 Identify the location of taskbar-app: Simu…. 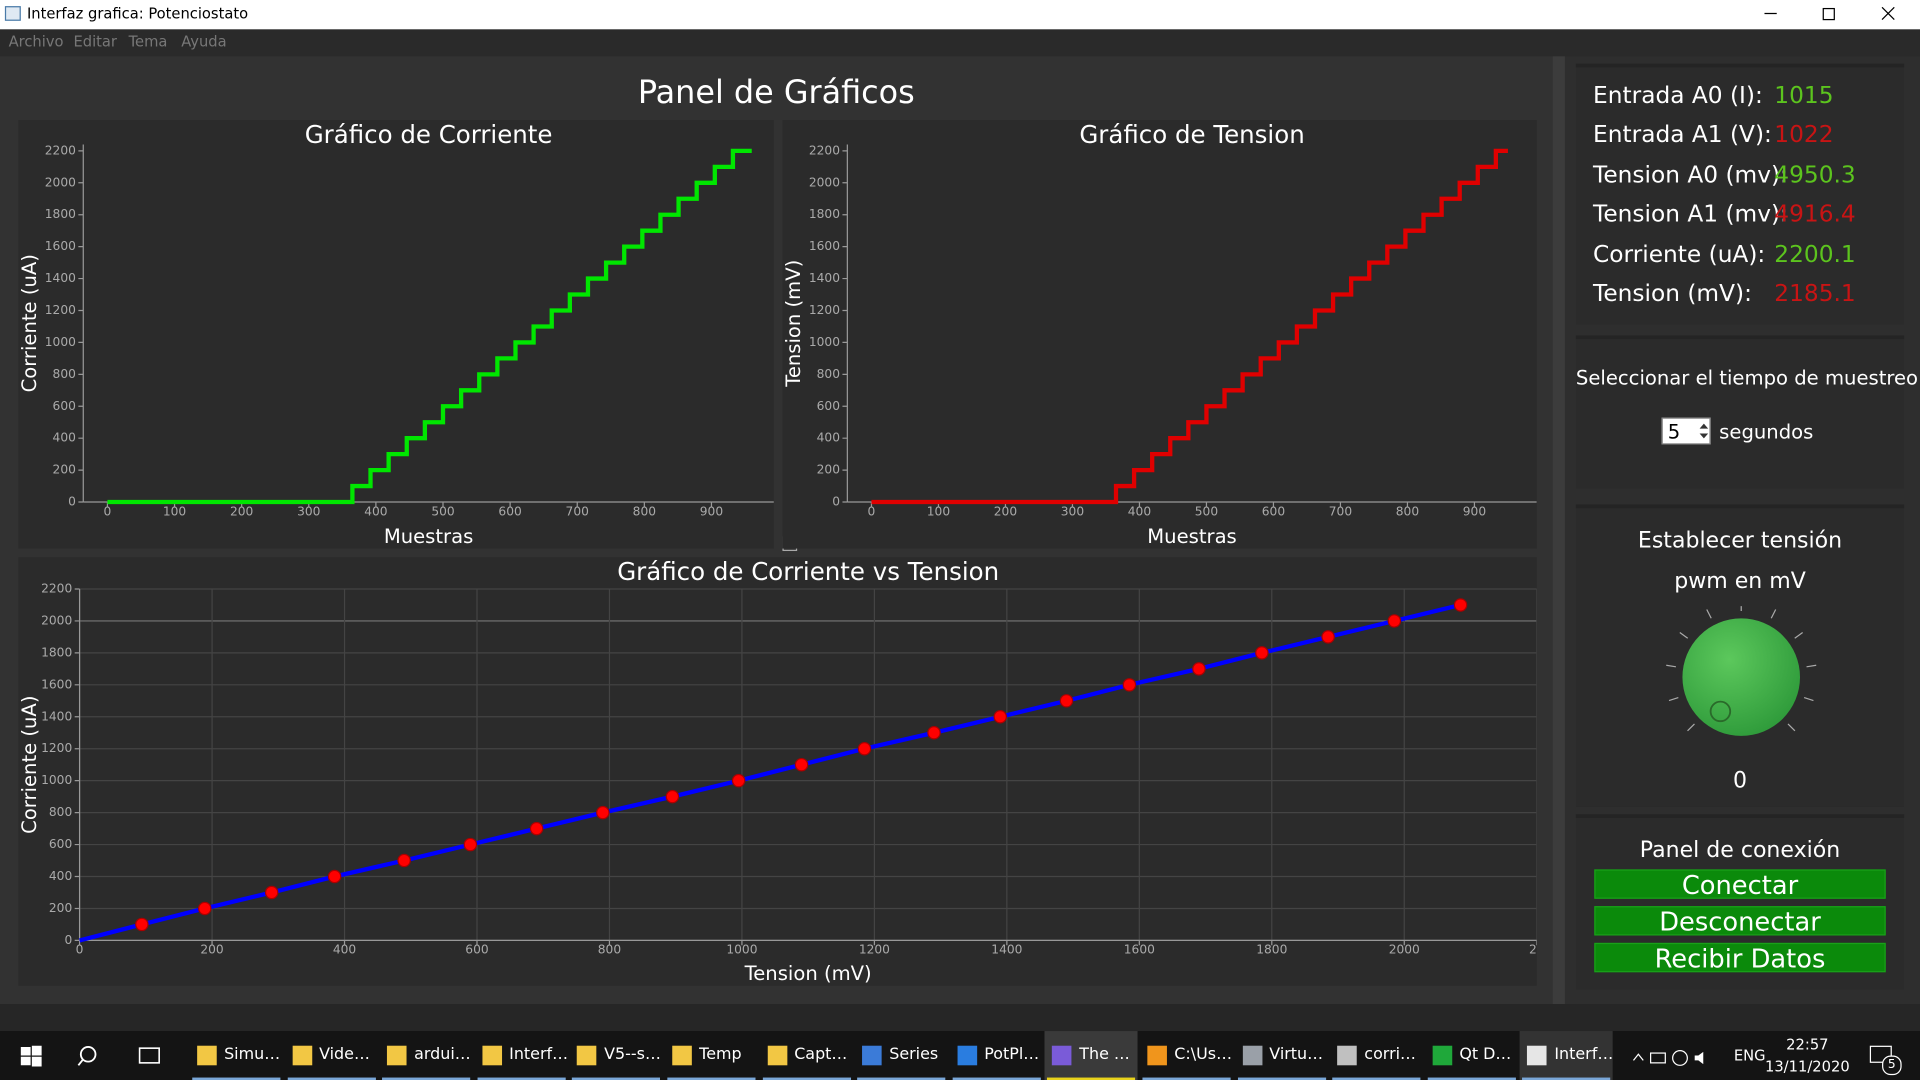
(236, 1055).